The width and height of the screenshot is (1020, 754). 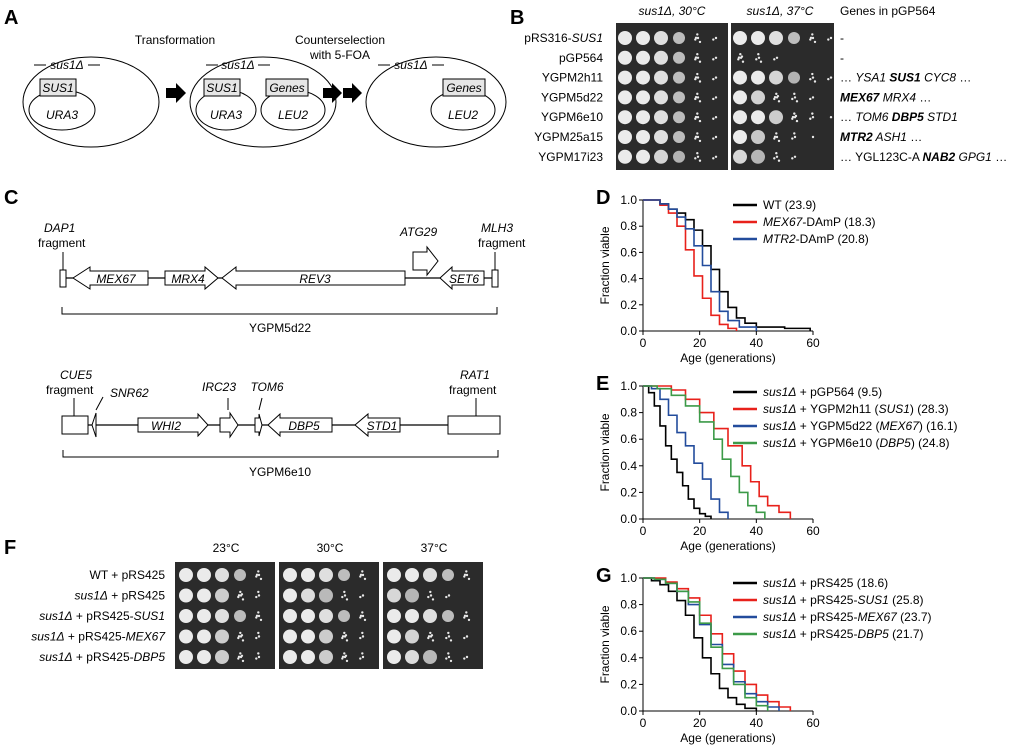 What do you see at coordinates (727, 546) in the screenshot?
I see `x-axis-label: Age (generations)` at bounding box center [727, 546].